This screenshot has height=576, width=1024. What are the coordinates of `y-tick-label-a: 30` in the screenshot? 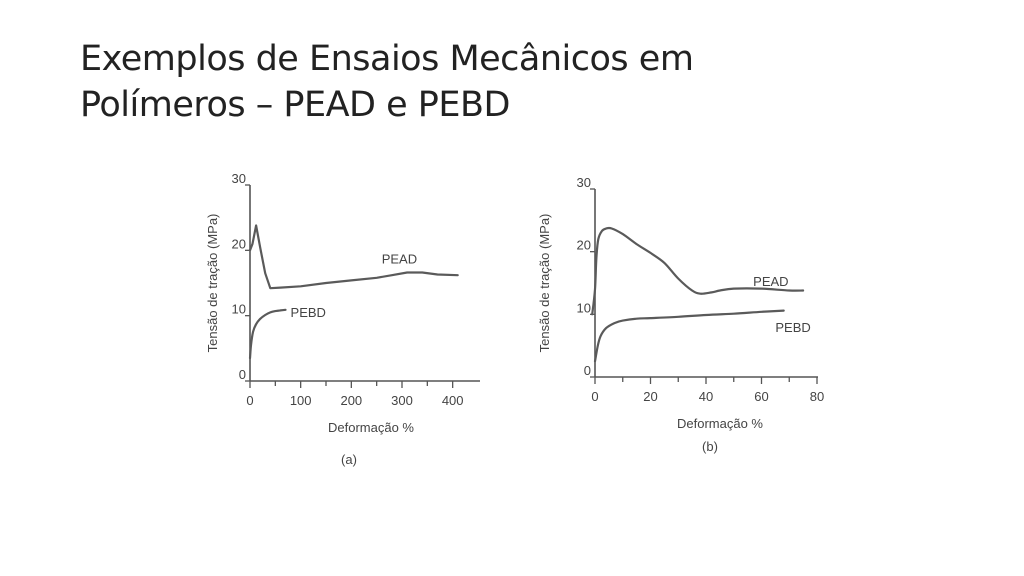 It's located at (239, 178).